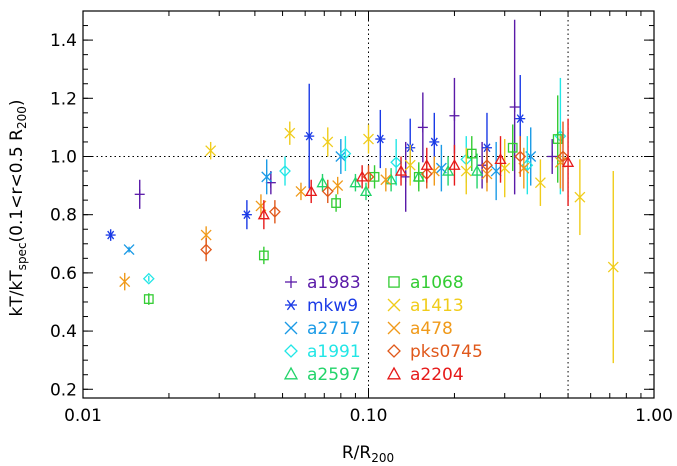  What do you see at coordinates (332, 306) in the screenshot?
I see `legend-label: mkw9` at bounding box center [332, 306].